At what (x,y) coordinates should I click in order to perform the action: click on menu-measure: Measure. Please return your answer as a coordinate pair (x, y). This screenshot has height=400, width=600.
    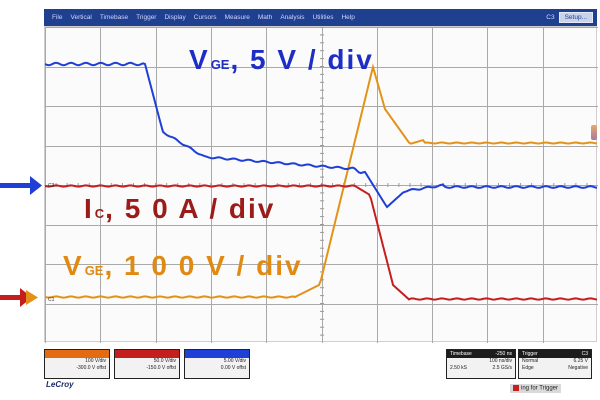
    Looking at the image, I should click on (237, 17).